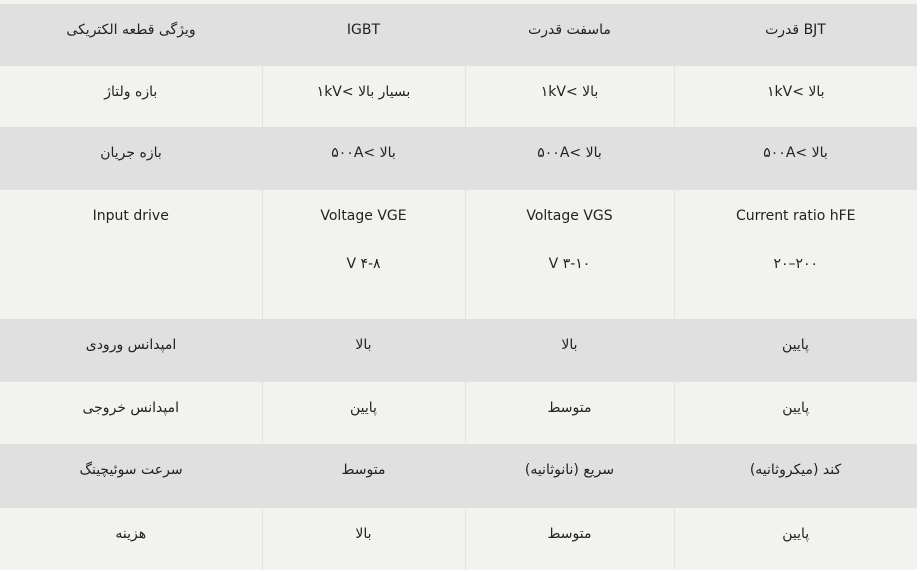 This screenshot has width=917, height=570. Describe the element at coordinates (130, 216) in the screenshot. I see `cell-text: Input drive` at that location.